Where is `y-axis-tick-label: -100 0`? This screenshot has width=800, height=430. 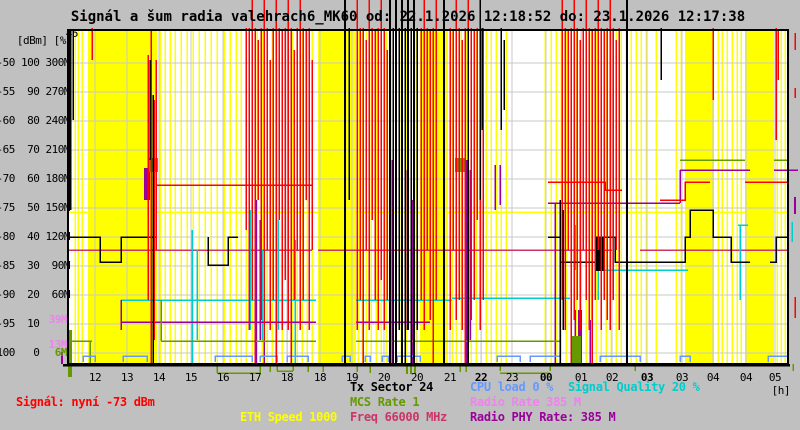 y-axis-tick-label: -100 0 is located at coordinates (20, 352).